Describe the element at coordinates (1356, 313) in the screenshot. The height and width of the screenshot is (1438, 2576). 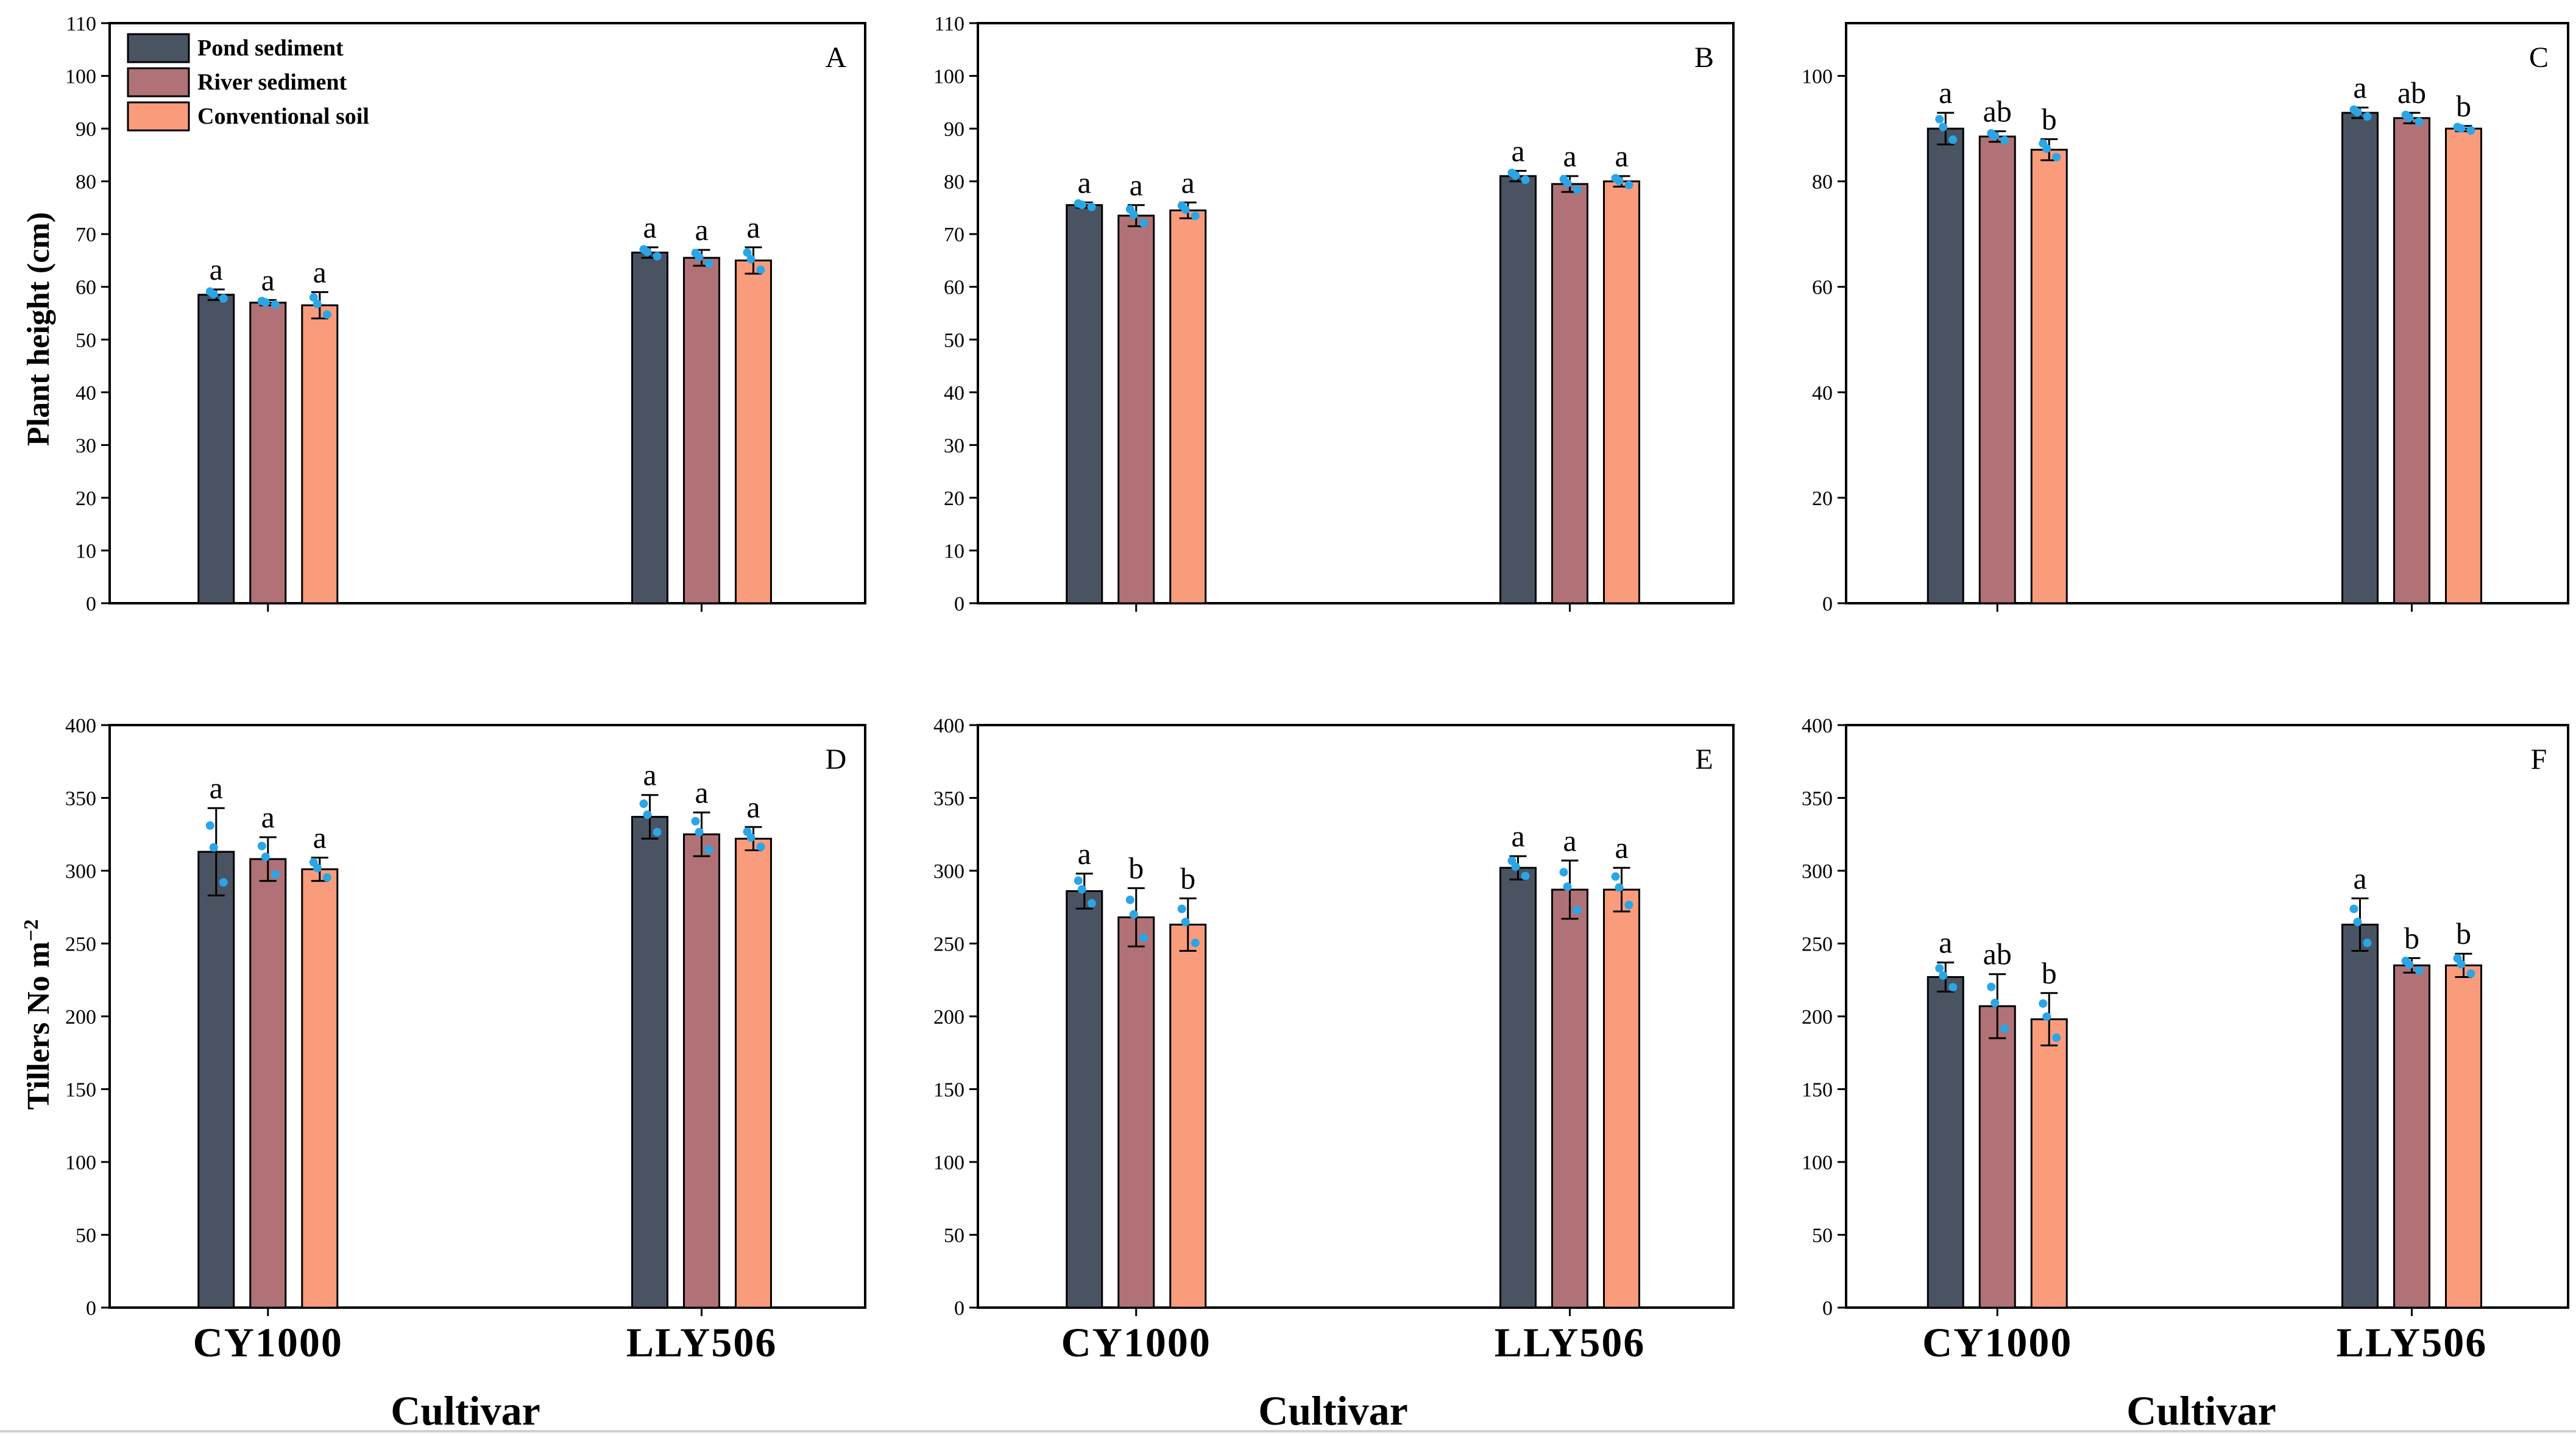
I see `plot-frame-b` at that location.